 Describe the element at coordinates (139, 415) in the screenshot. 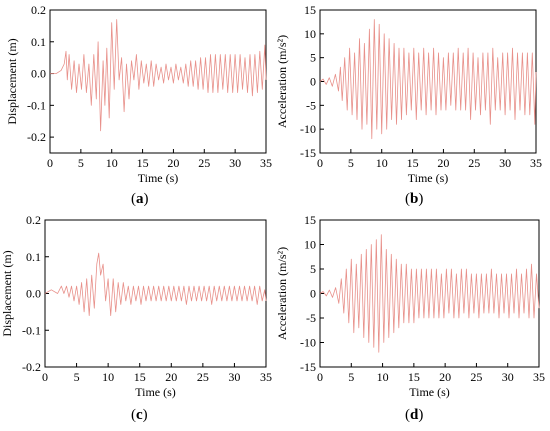

I see `caption-c: (c)` at that location.